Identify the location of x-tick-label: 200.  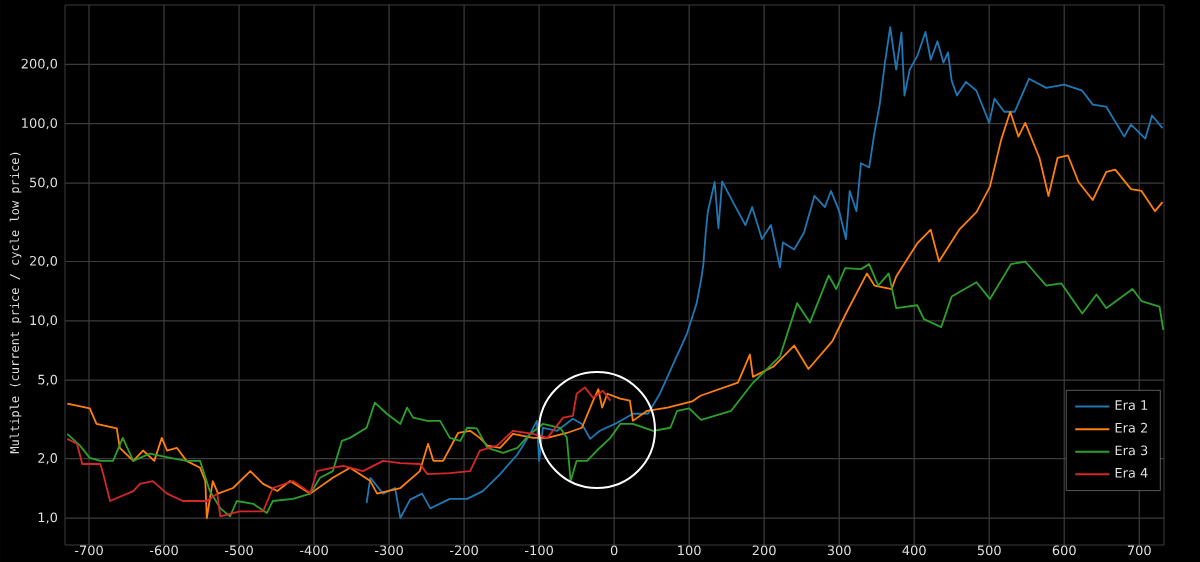
(764, 550).